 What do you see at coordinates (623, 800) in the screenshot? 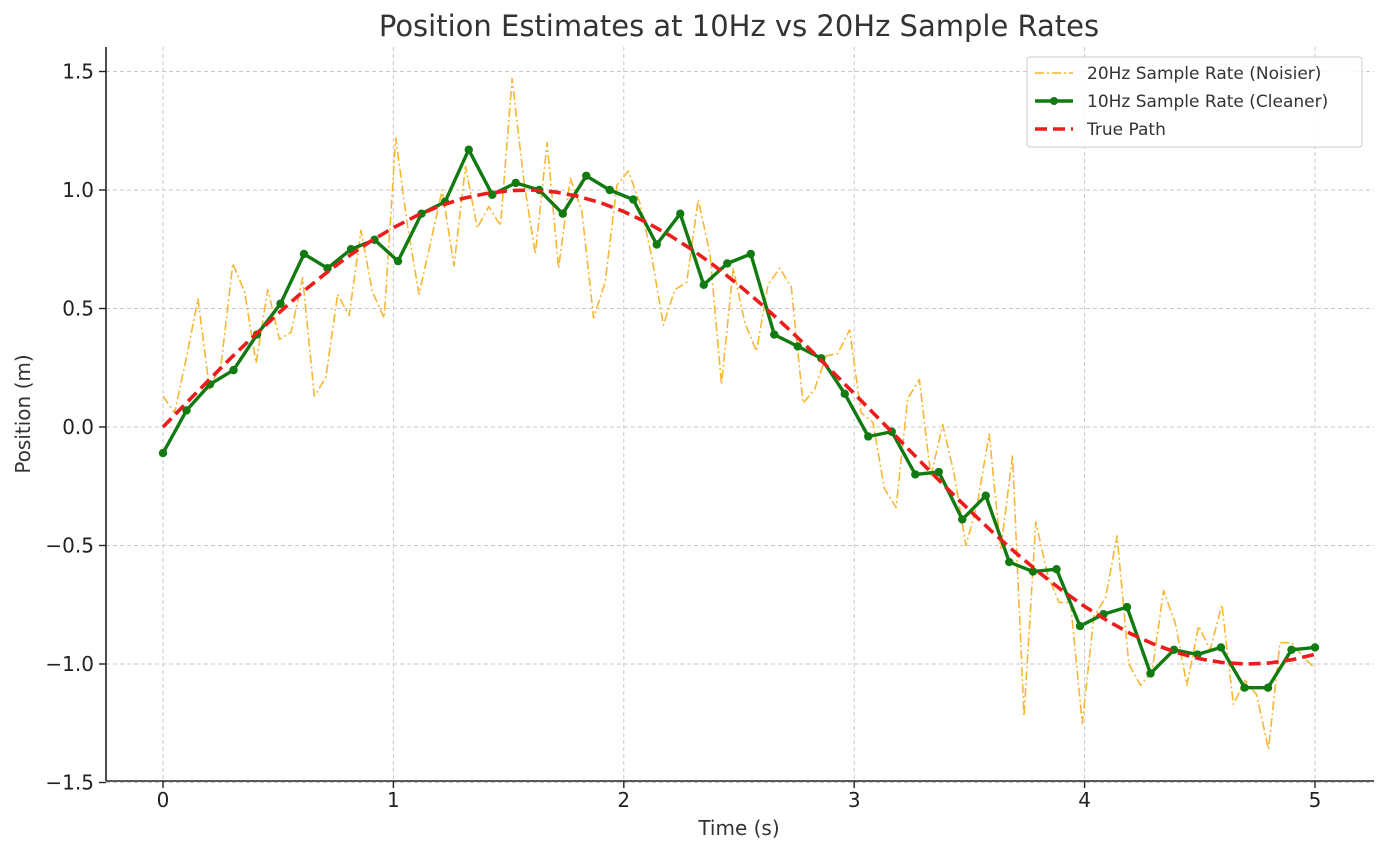
I see `x-tick-label: 2` at bounding box center [623, 800].